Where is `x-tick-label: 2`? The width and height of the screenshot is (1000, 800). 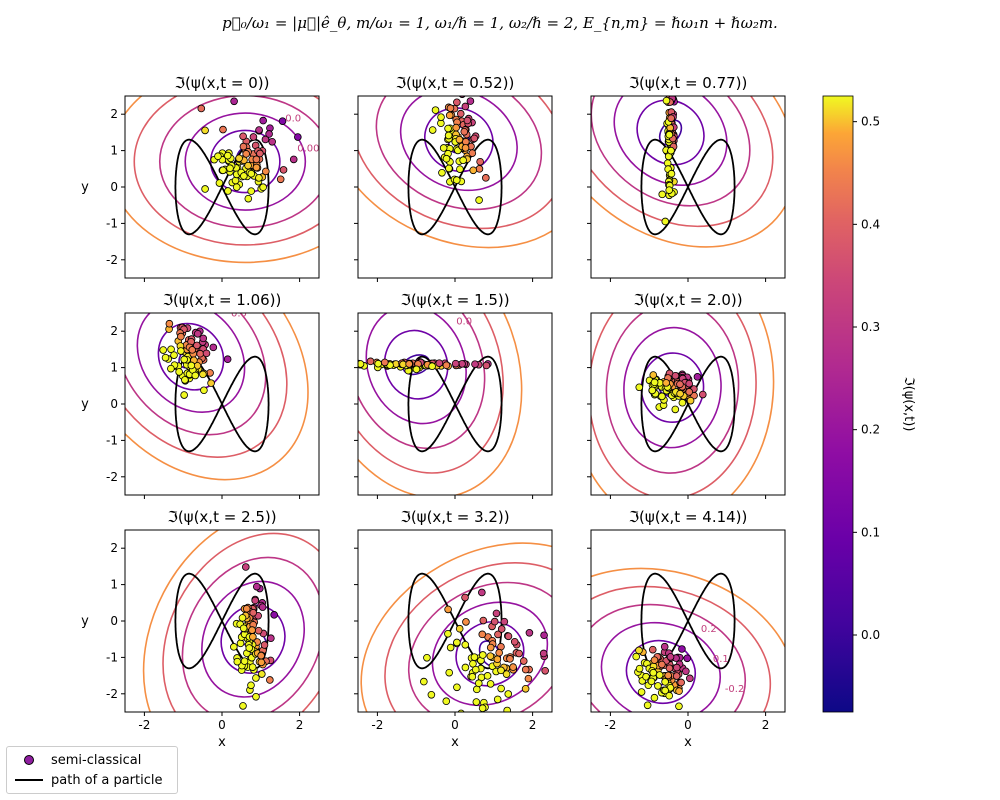 x-tick-label: 2 is located at coordinates (533, 725).